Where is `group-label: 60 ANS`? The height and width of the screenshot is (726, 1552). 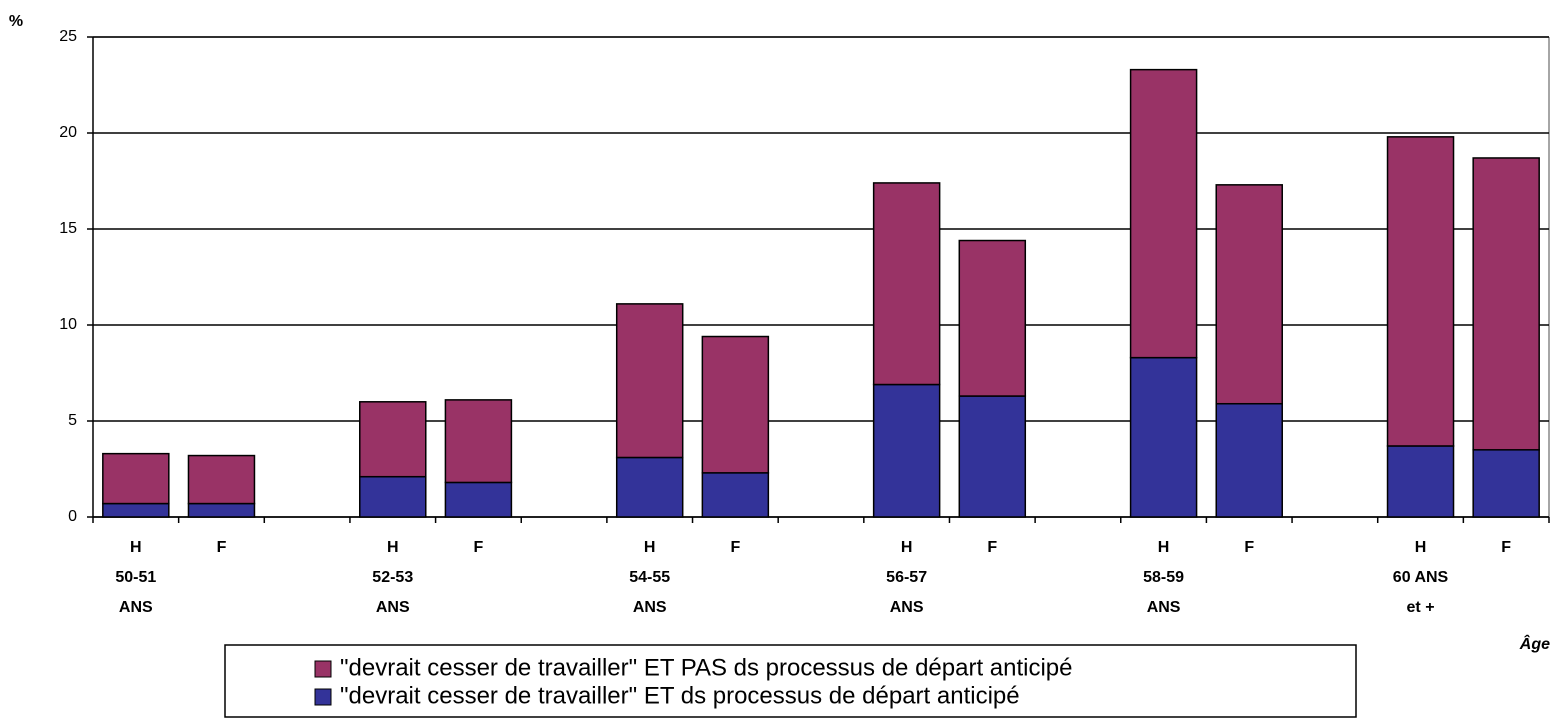 group-label: 60 ANS is located at coordinates (1421, 577).